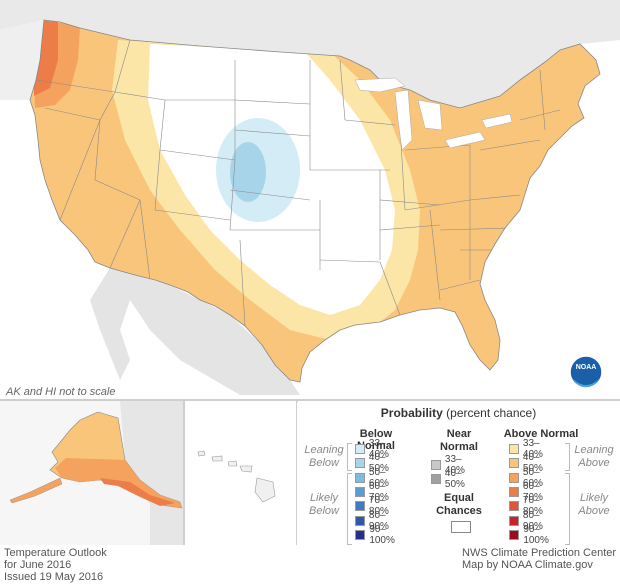 This screenshot has height=585, width=620. What do you see at coordinates (459, 504) in the screenshot?
I see `equal-chances-label: Equal Chances` at bounding box center [459, 504].